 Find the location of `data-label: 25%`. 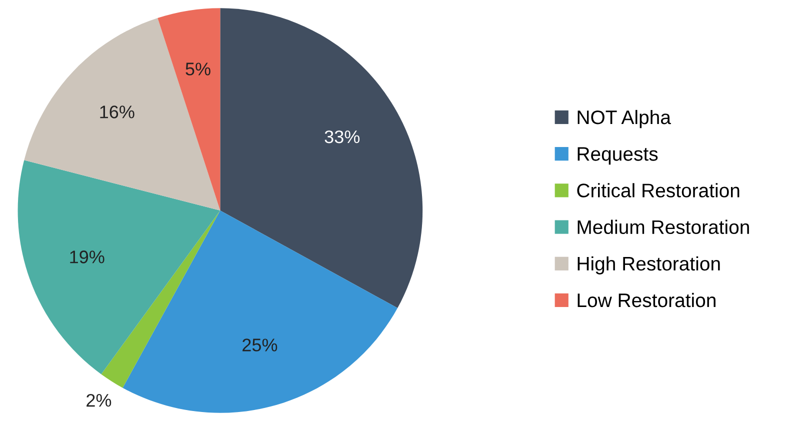

data-label: 25% is located at coordinates (260, 345).